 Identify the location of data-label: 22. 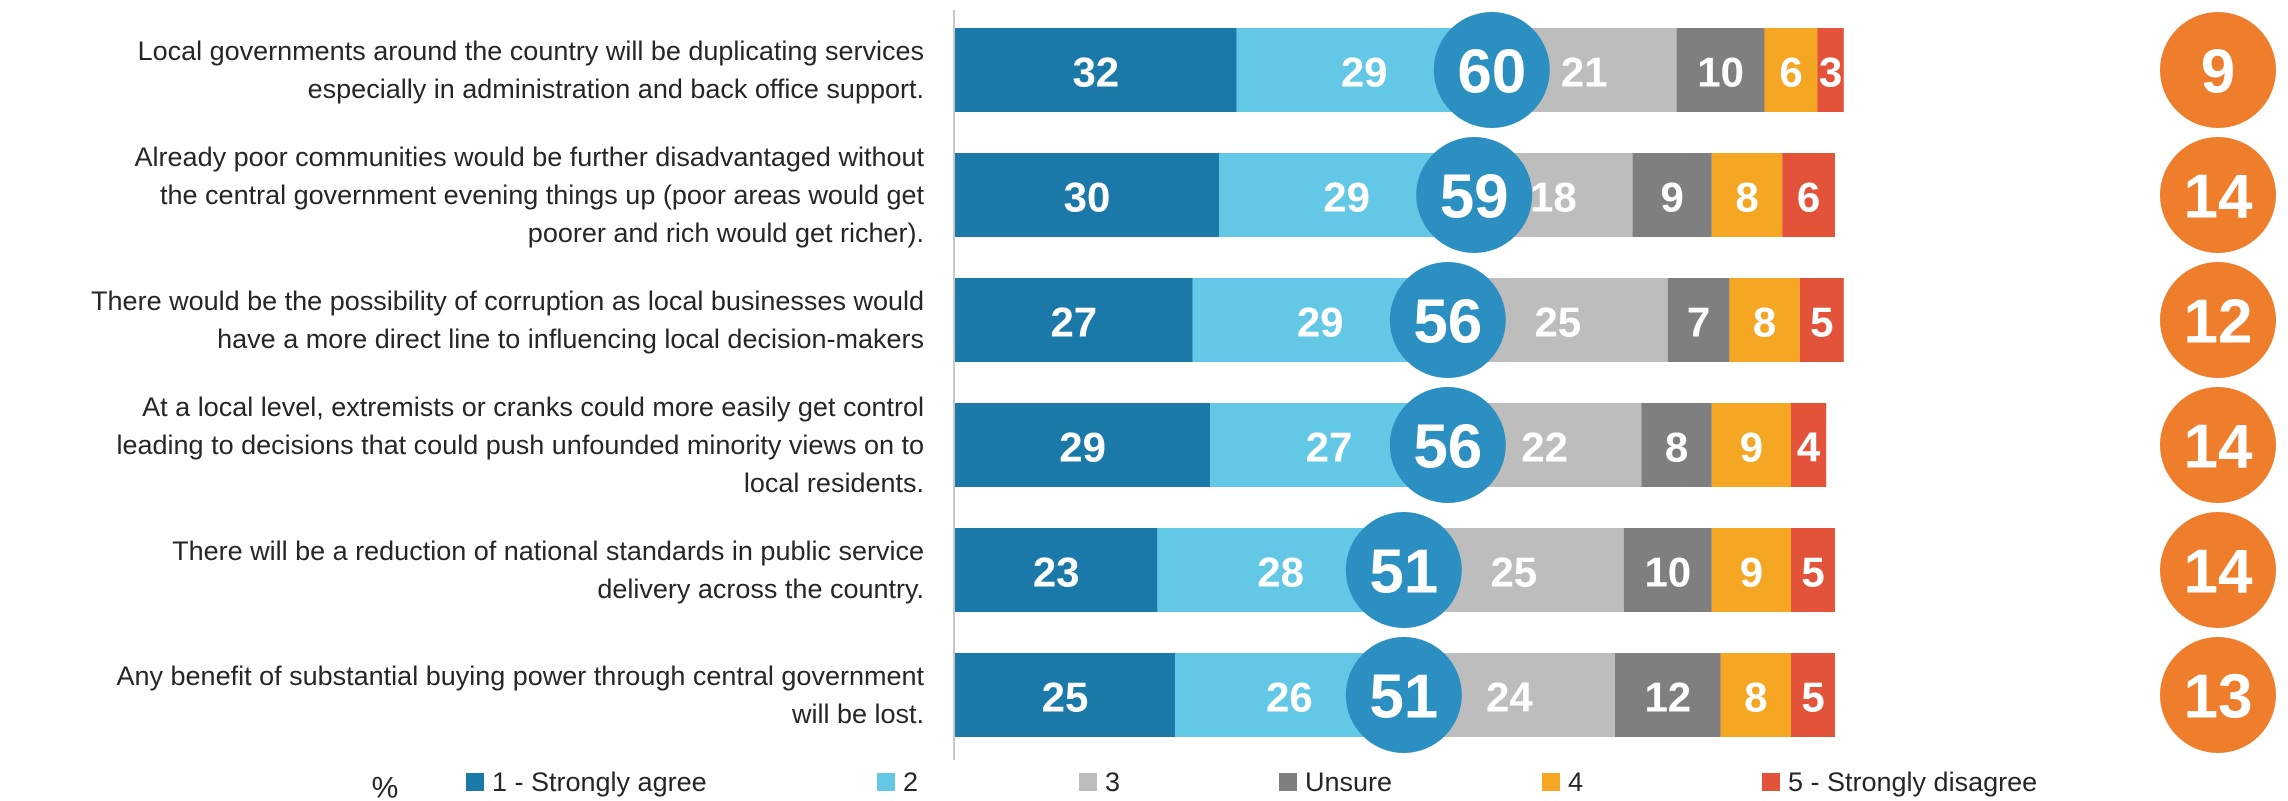
(1544, 447).